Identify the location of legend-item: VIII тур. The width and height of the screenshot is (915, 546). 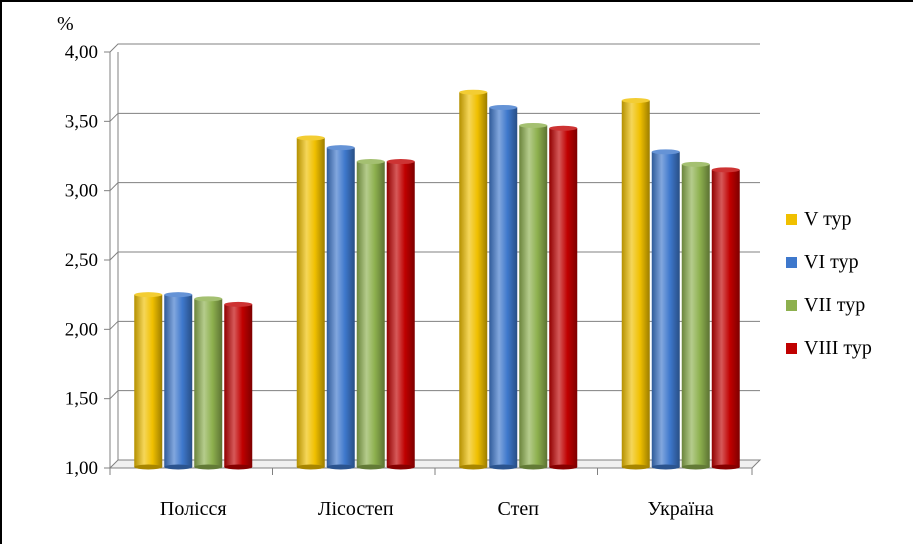
(829, 348).